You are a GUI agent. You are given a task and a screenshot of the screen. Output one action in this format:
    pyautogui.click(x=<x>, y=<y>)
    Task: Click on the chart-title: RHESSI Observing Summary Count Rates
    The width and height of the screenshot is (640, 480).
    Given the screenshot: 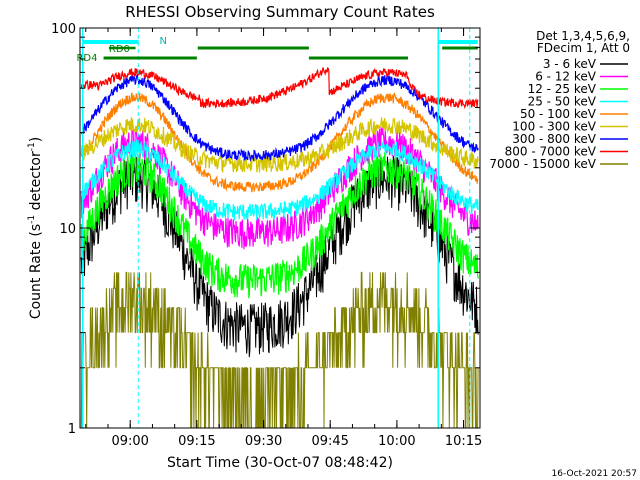 What is the action you would take?
    pyautogui.click(x=280, y=12)
    